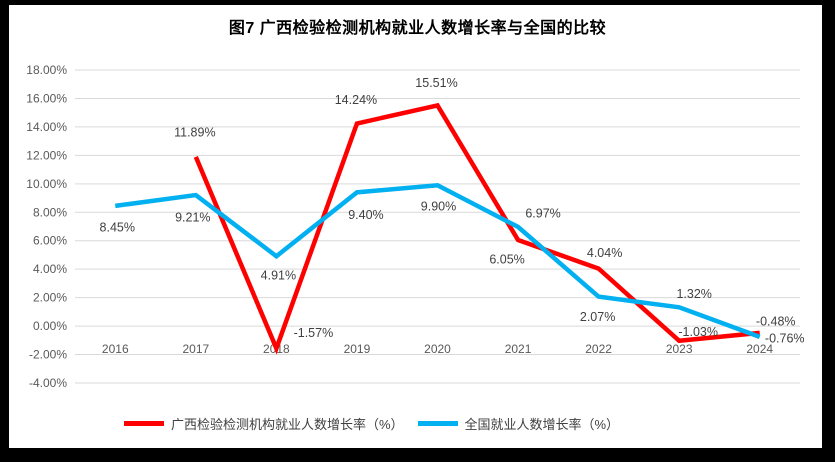  I want to click on chart-title: 图7 广西检验检测机构就业人数增长率与全国的比较, so click(417, 28).